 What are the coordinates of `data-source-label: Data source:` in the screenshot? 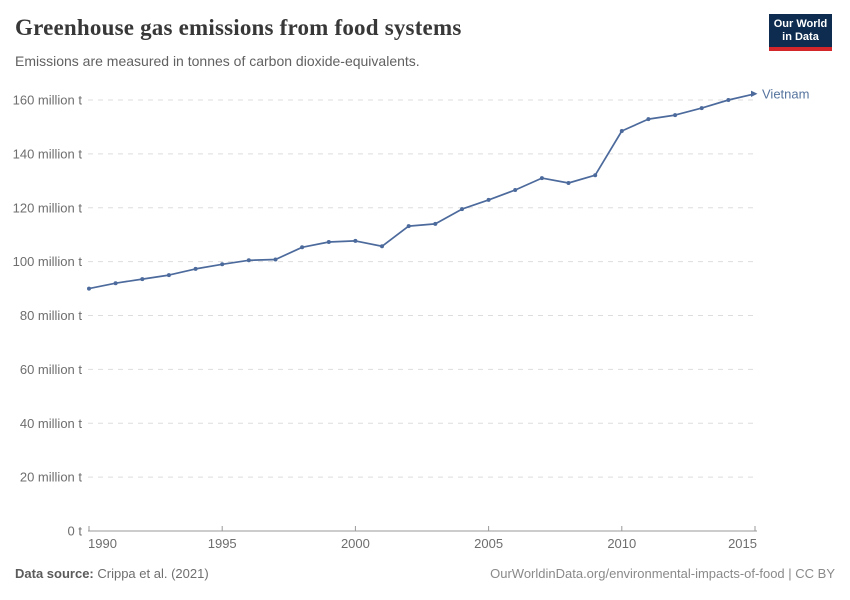 It's located at (54, 573).